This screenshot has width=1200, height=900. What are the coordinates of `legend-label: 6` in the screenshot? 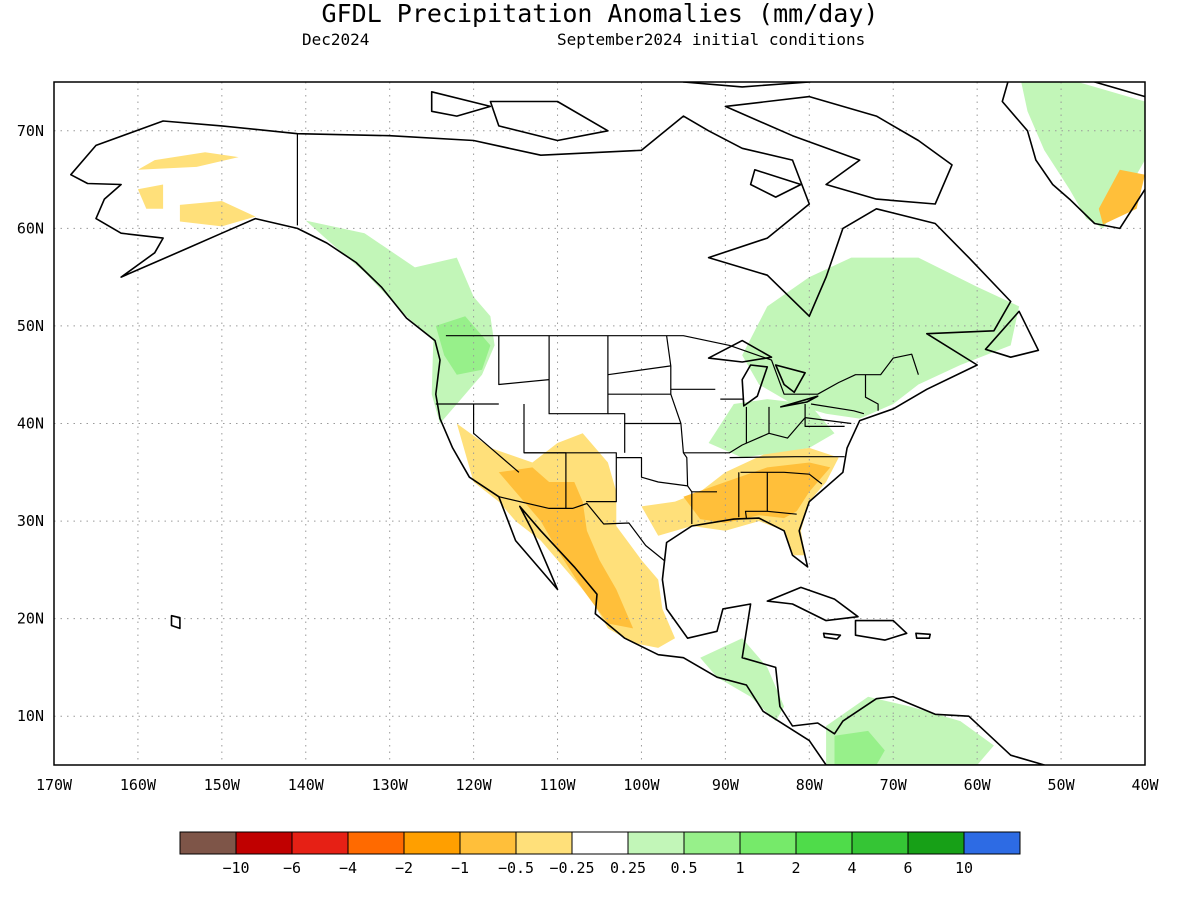 It's located at (907, 868).